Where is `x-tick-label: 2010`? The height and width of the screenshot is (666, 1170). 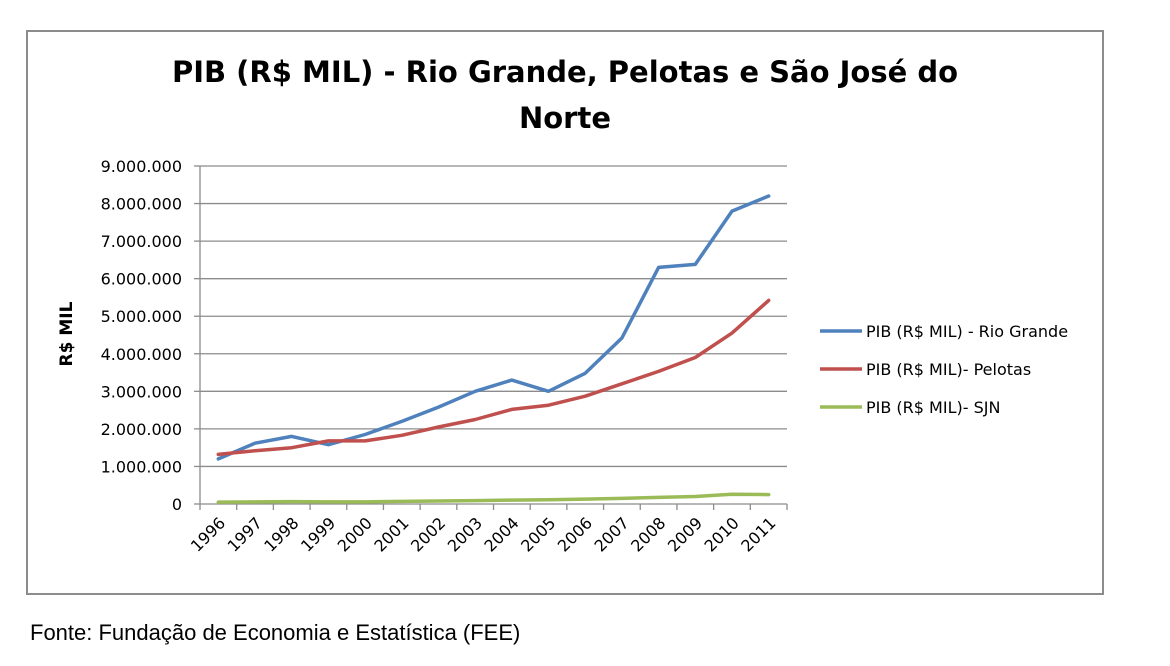
x-tick-label: 2010 is located at coordinates (722, 534).